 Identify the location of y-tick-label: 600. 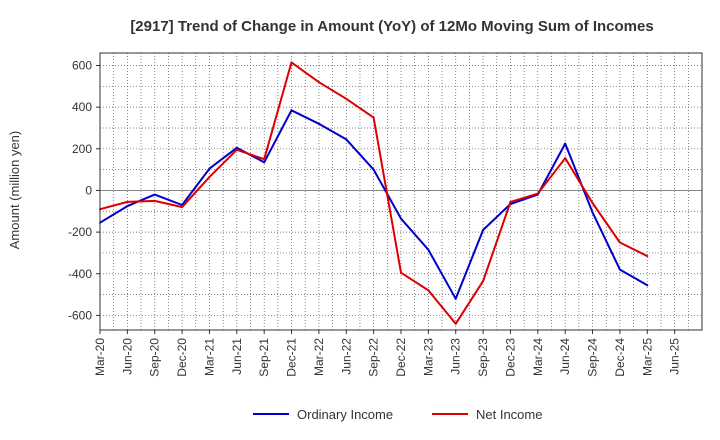
(82, 65).